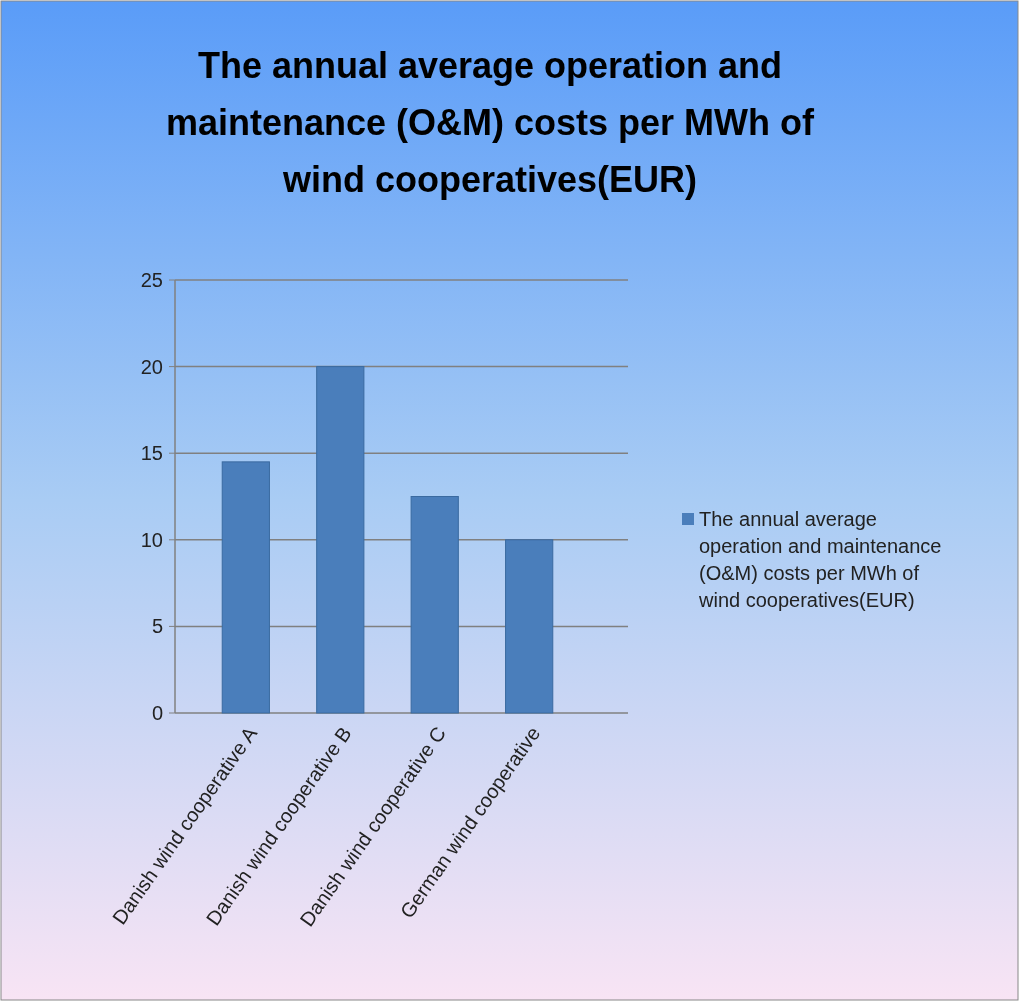 The width and height of the screenshot is (1019, 1001). I want to click on y-tick-label: 0, so click(157, 713).